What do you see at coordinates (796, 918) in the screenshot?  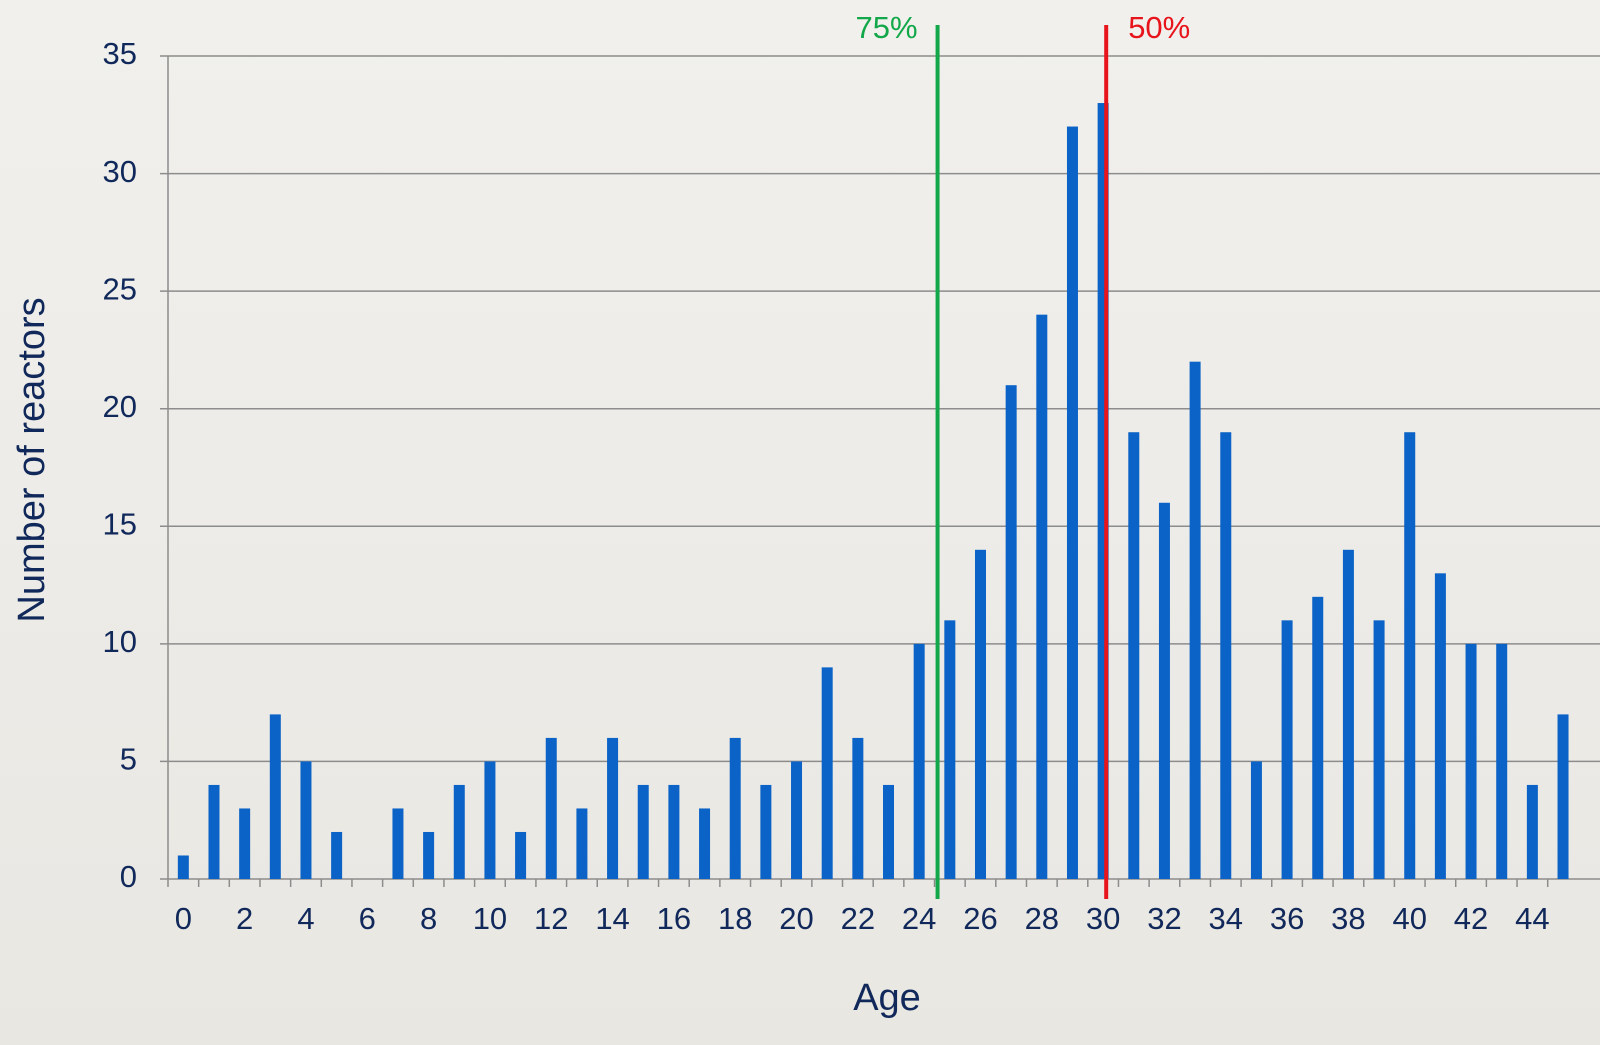 I see `x-tick-label: 20` at bounding box center [796, 918].